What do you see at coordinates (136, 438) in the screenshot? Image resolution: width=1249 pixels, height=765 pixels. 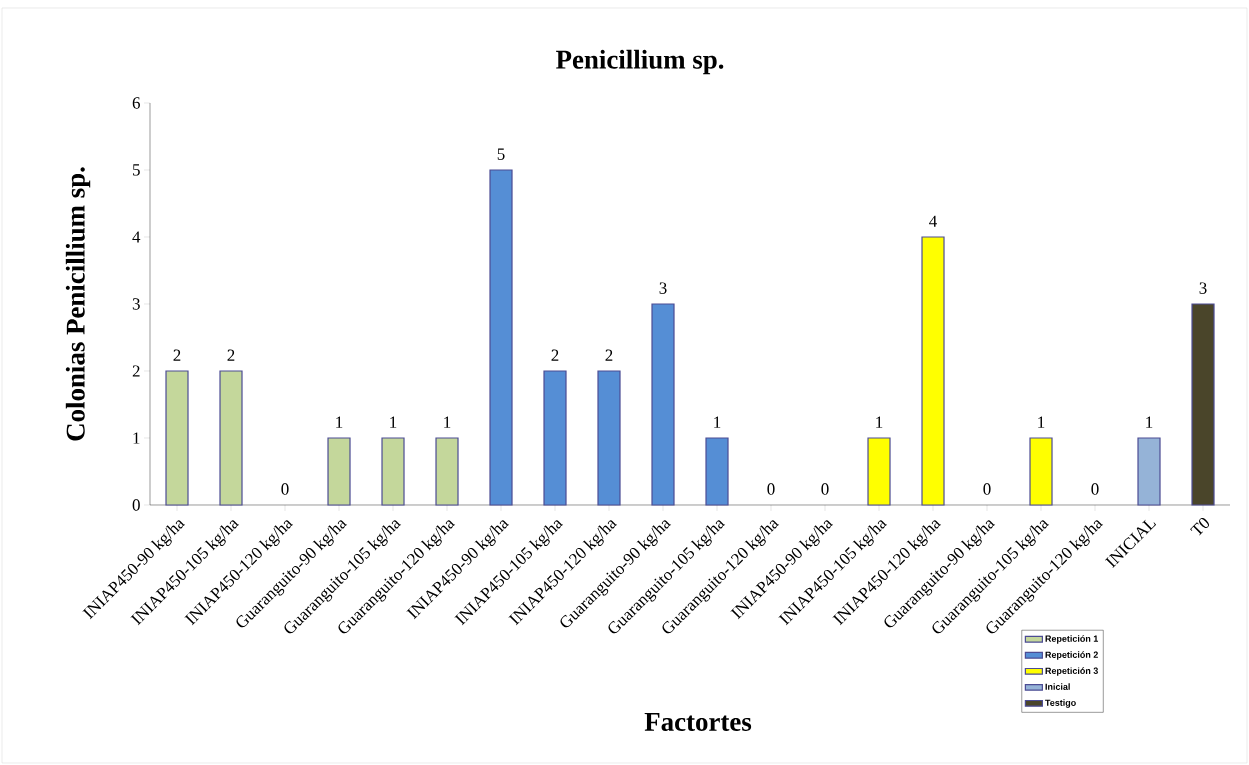 I see `y-tick-label: 1` at bounding box center [136, 438].